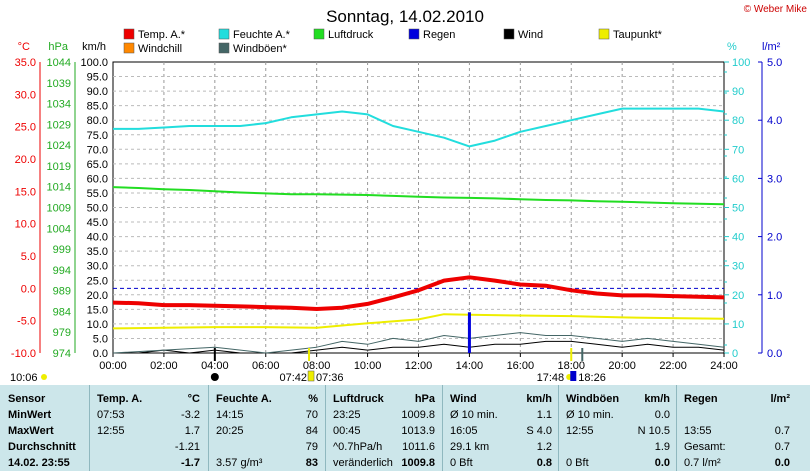  Describe the element at coordinates (94, 63) in the screenshot. I see `wind-tick-0: 100.0` at that location.